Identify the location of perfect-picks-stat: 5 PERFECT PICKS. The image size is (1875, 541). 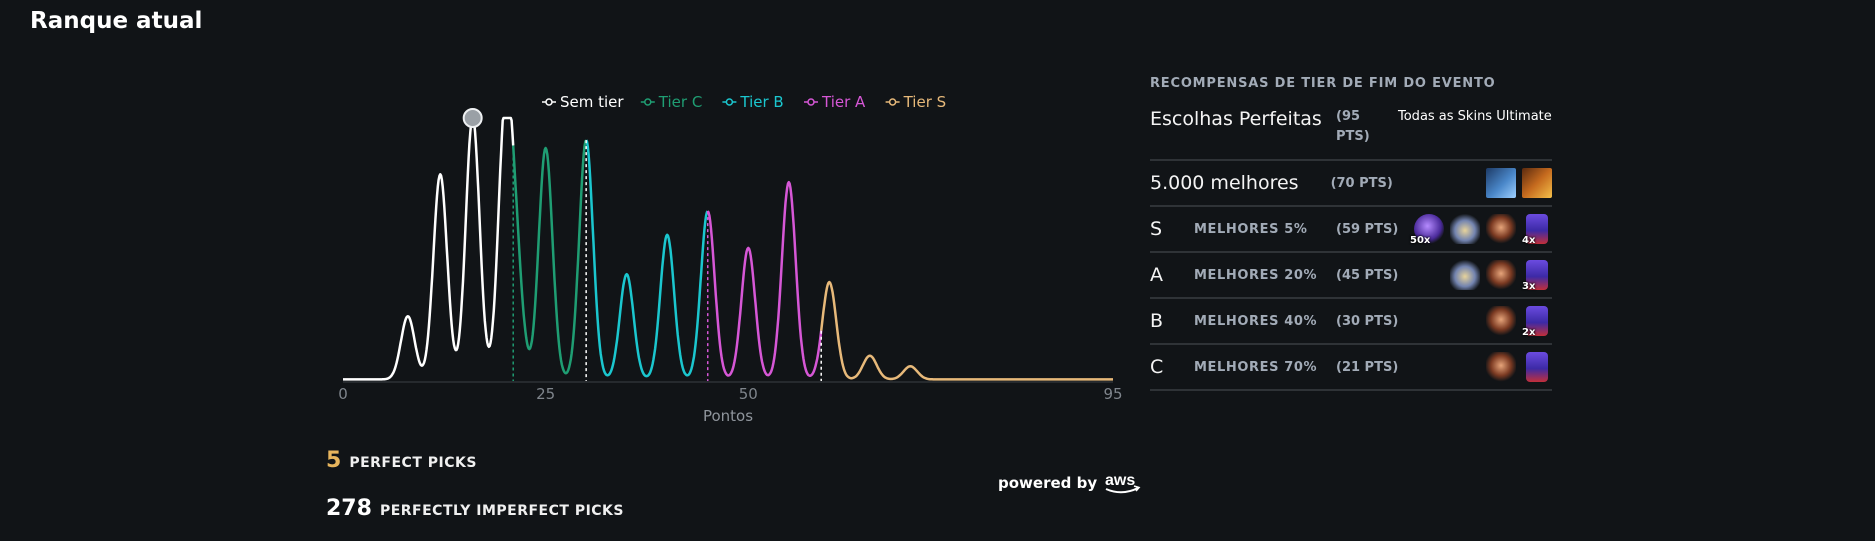
(401, 460).